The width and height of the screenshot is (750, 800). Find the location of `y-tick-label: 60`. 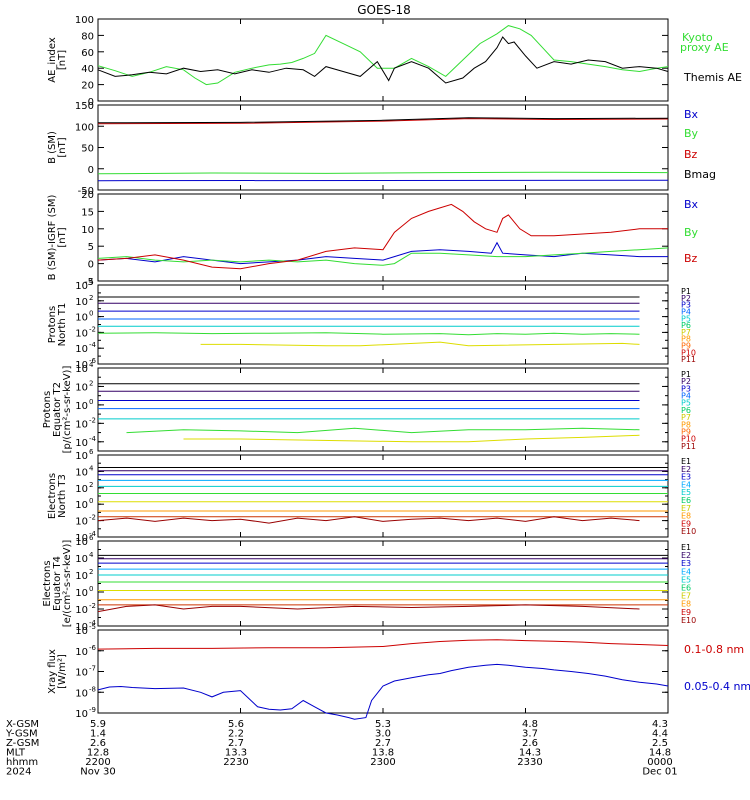

y-tick-label: 60 is located at coordinates (87, 53).